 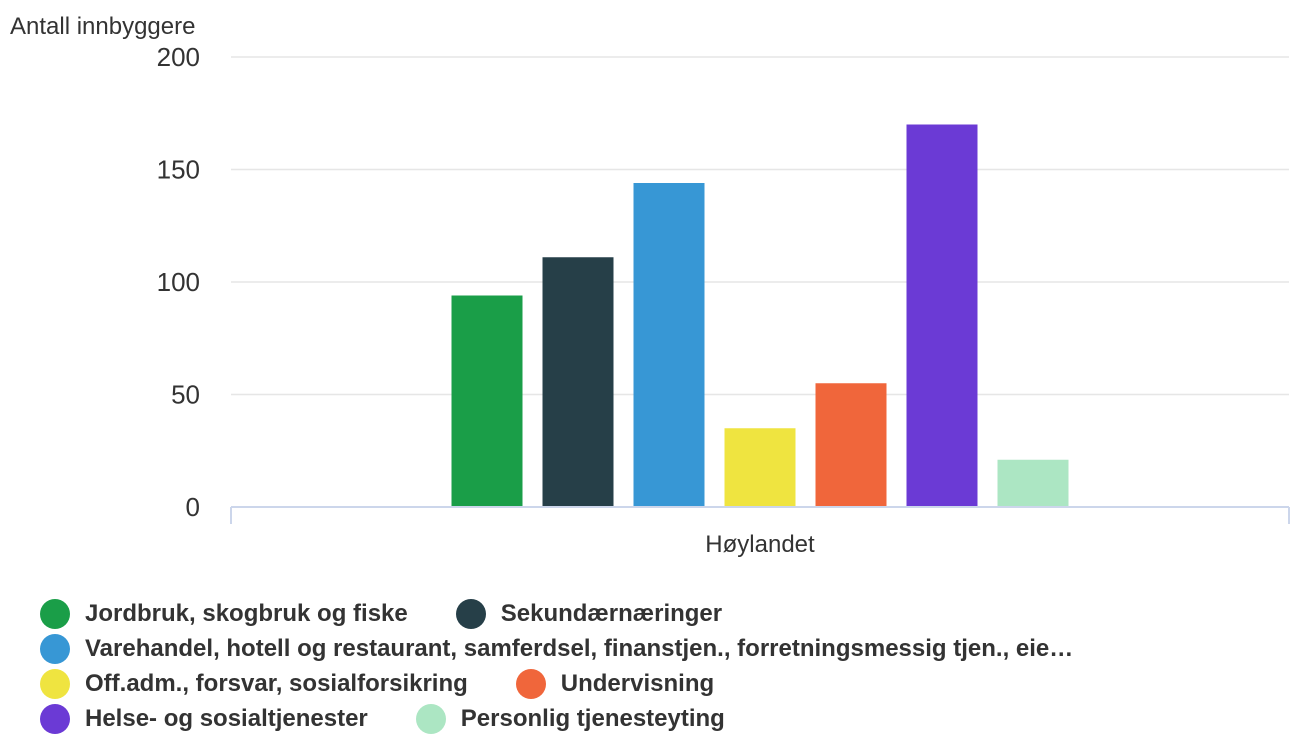 What do you see at coordinates (246, 613) in the screenshot?
I see `legend-label: Jordbruk, skogbruk og fiske` at bounding box center [246, 613].